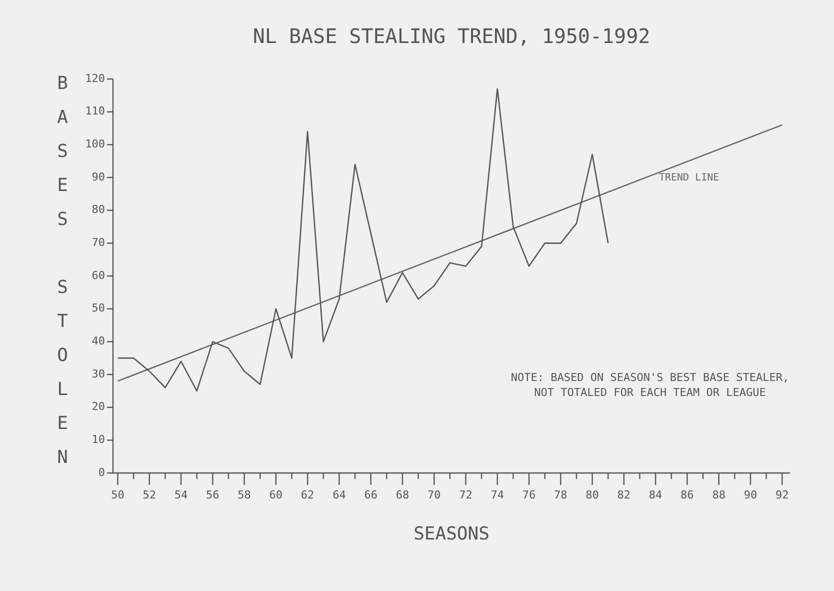 Image resolution: width=834 pixels, height=591 pixels. I want to click on x-tick-label: 50, so click(117, 495).